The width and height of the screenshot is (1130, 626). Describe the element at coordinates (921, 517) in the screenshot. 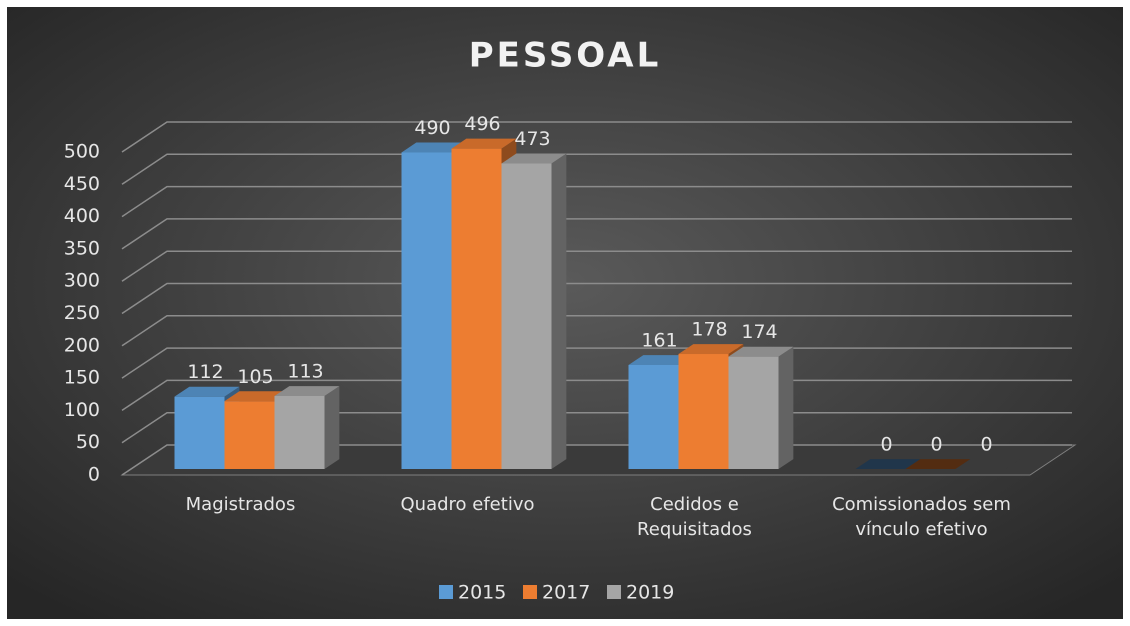

I see `x-tick-label: Comissionados sem vínculo efetivo` at that location.